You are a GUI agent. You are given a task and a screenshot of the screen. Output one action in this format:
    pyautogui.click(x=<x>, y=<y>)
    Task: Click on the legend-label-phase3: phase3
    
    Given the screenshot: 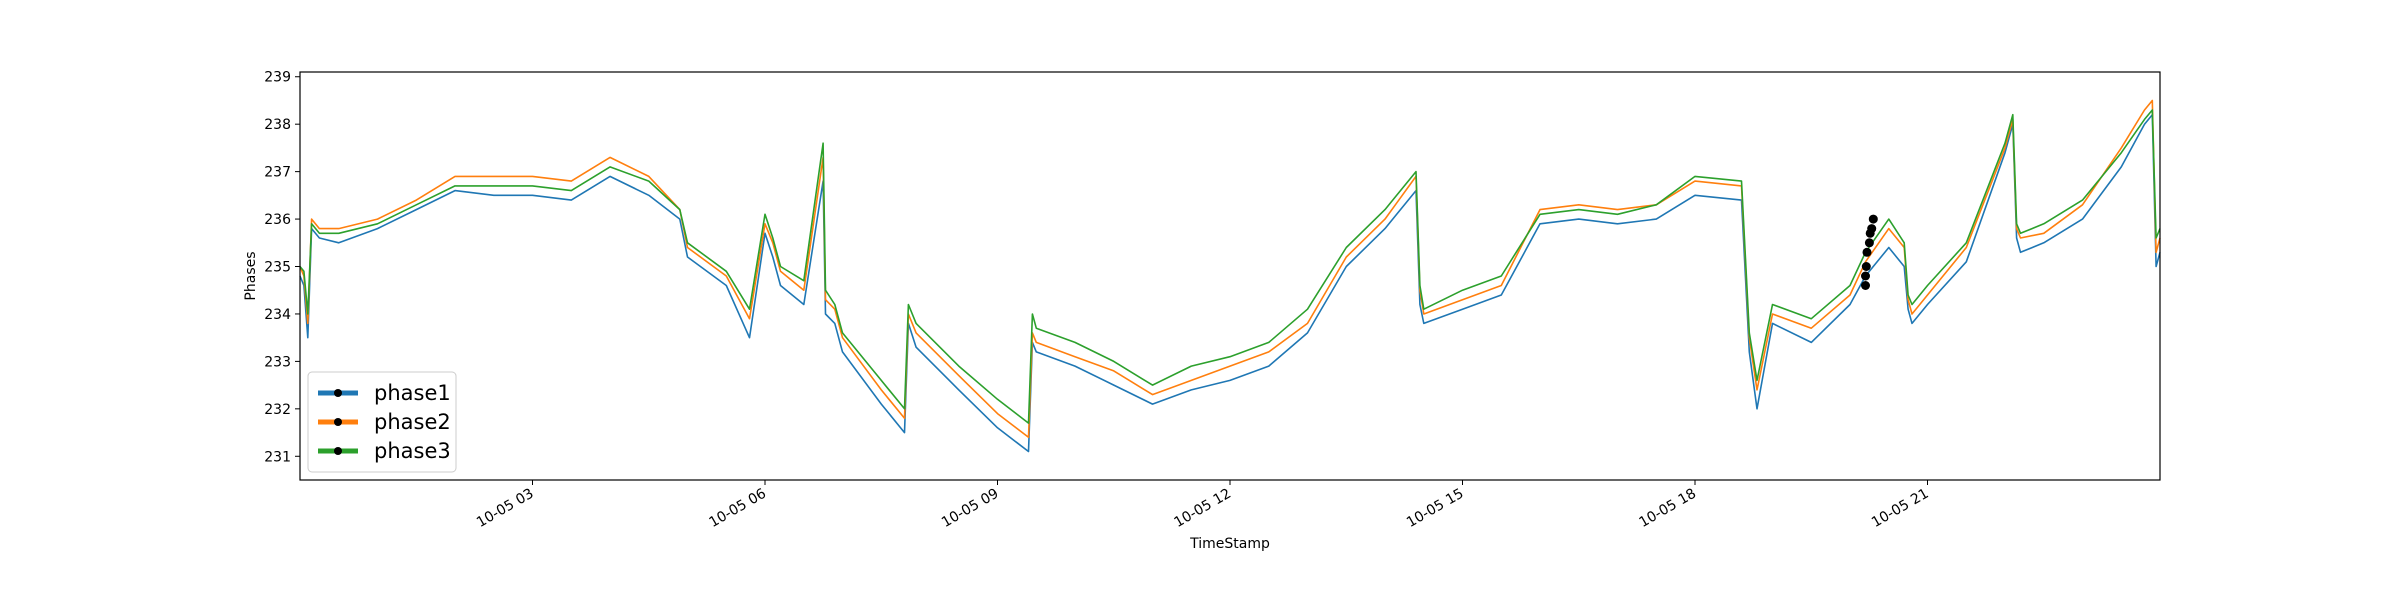 What is the action you would take?
    pyautogui.click(x=412, y=451)
    